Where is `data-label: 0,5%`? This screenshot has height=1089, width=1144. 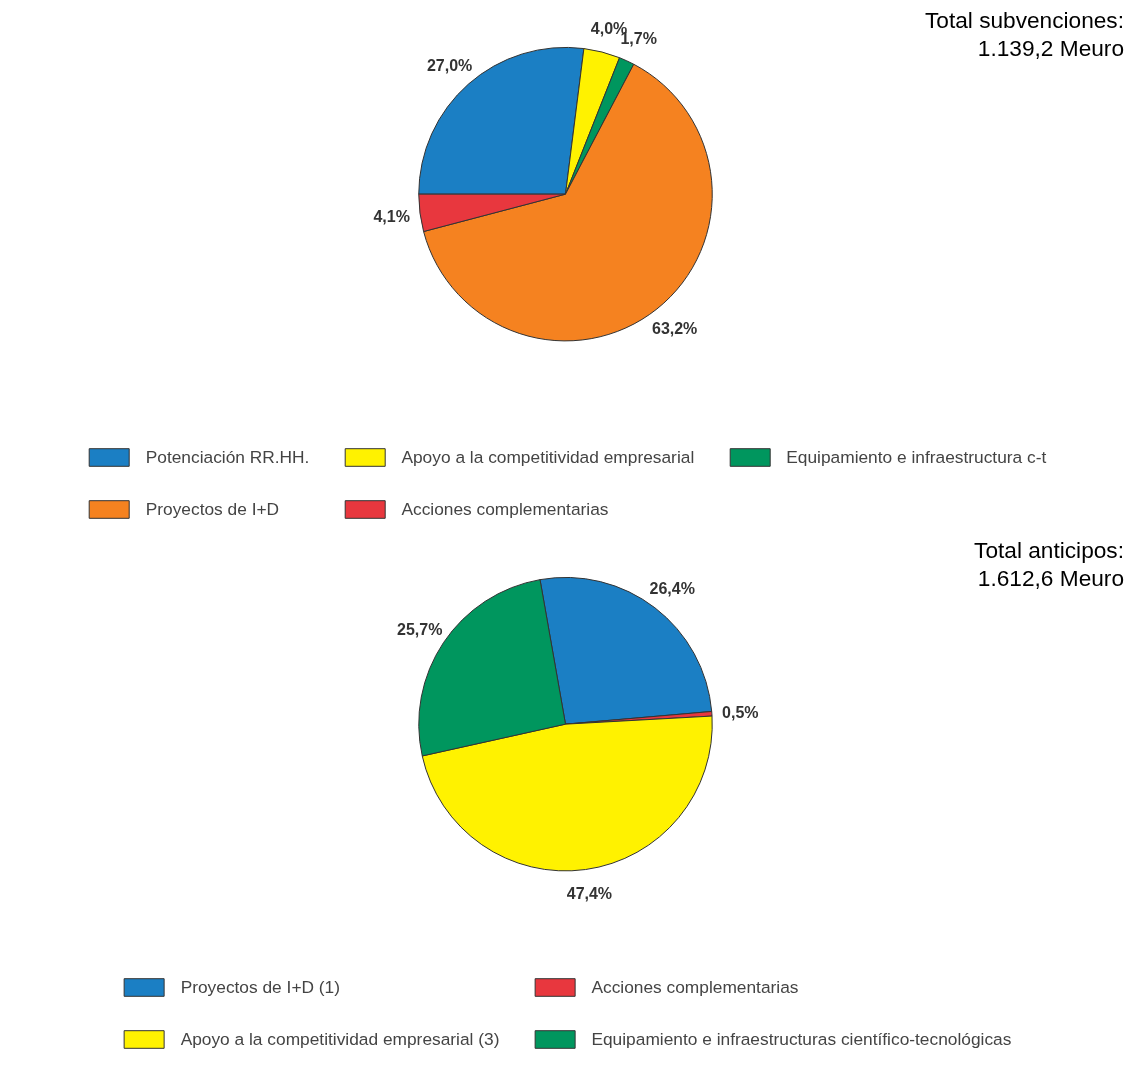 data-label: 0,5% is located at coordinates (740, 712).